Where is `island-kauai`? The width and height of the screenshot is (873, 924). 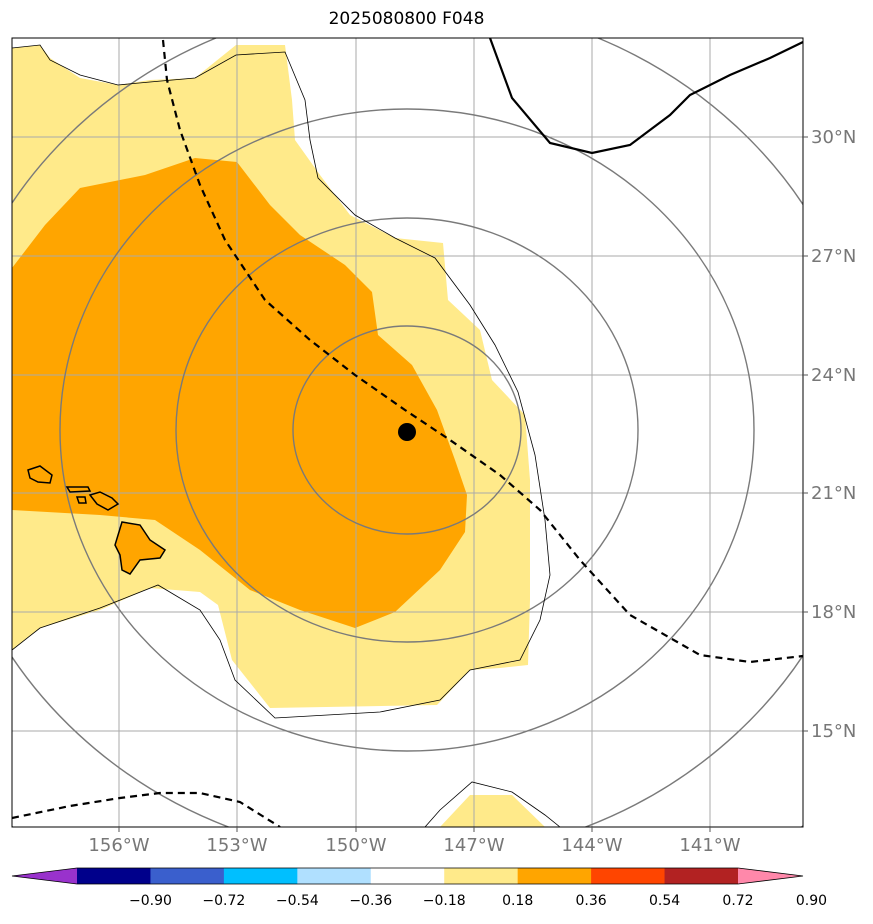
island-kauai is located at coordinates (40, 474).